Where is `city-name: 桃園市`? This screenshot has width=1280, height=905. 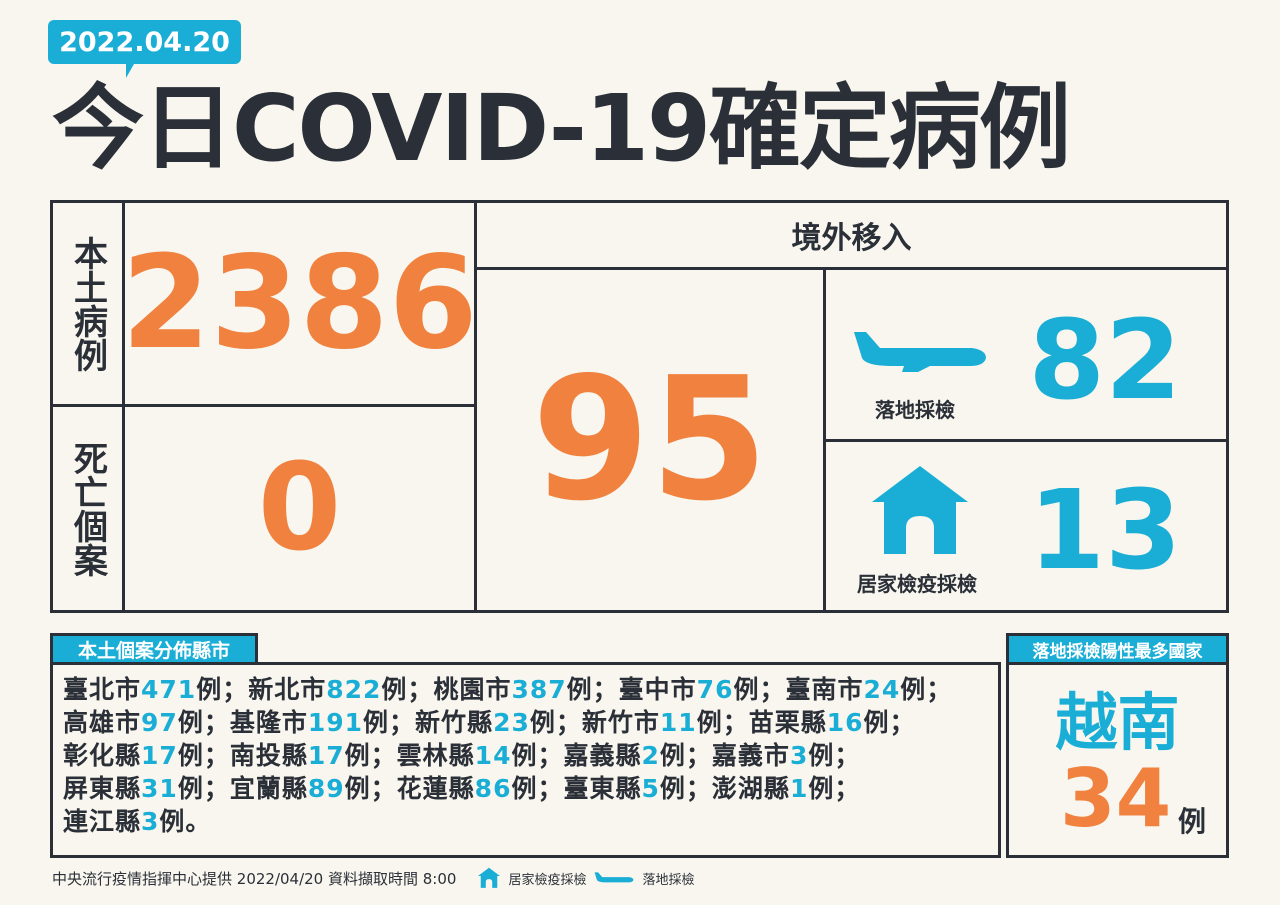 city-name: 桃園市 is located at coordinates (472, 689).